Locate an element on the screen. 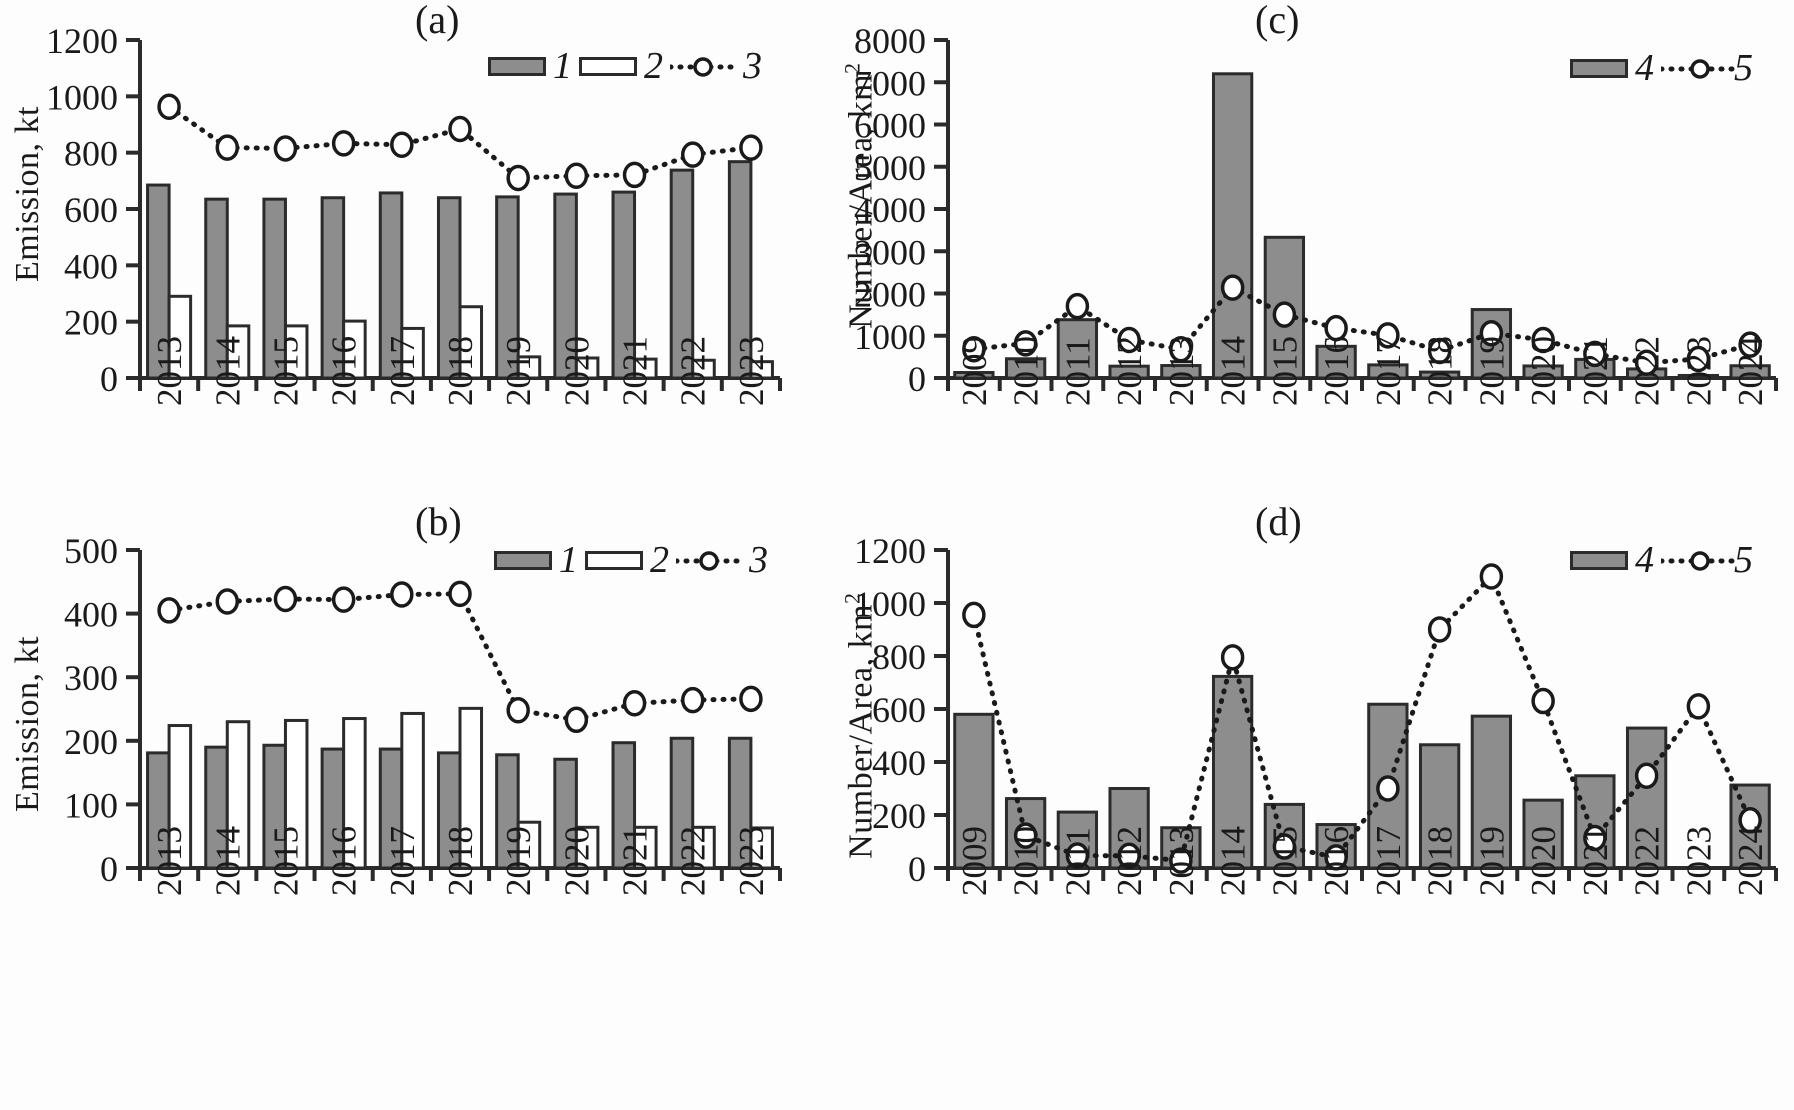 The height and width of the screenshot is (1110, 1794). bar-1-2017 is located at coordinates (391, 285).